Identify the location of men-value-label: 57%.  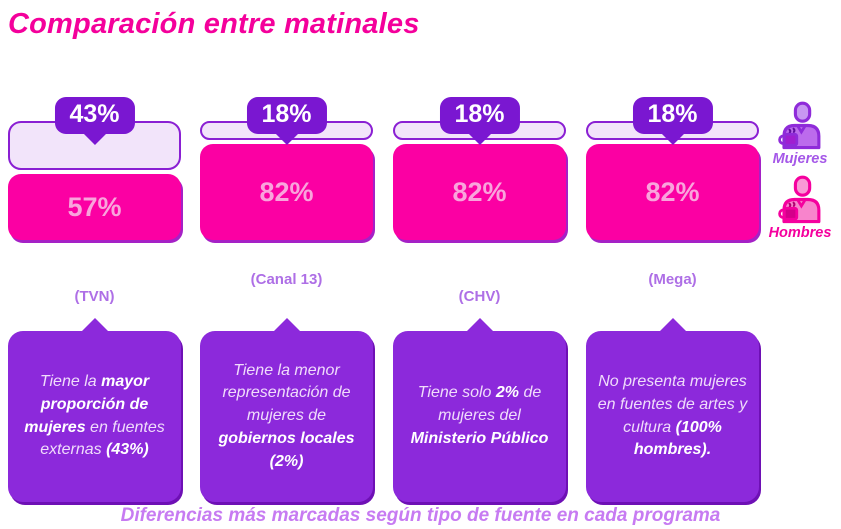
(94, 206).